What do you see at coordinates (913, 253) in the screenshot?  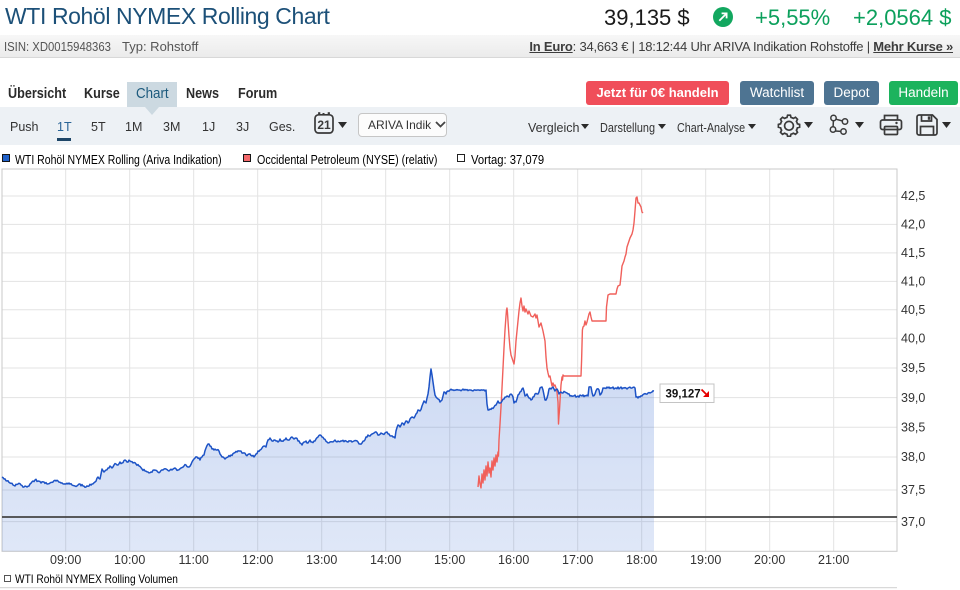 I see `svg-text: 41,5` at bounding box center [913, 253].